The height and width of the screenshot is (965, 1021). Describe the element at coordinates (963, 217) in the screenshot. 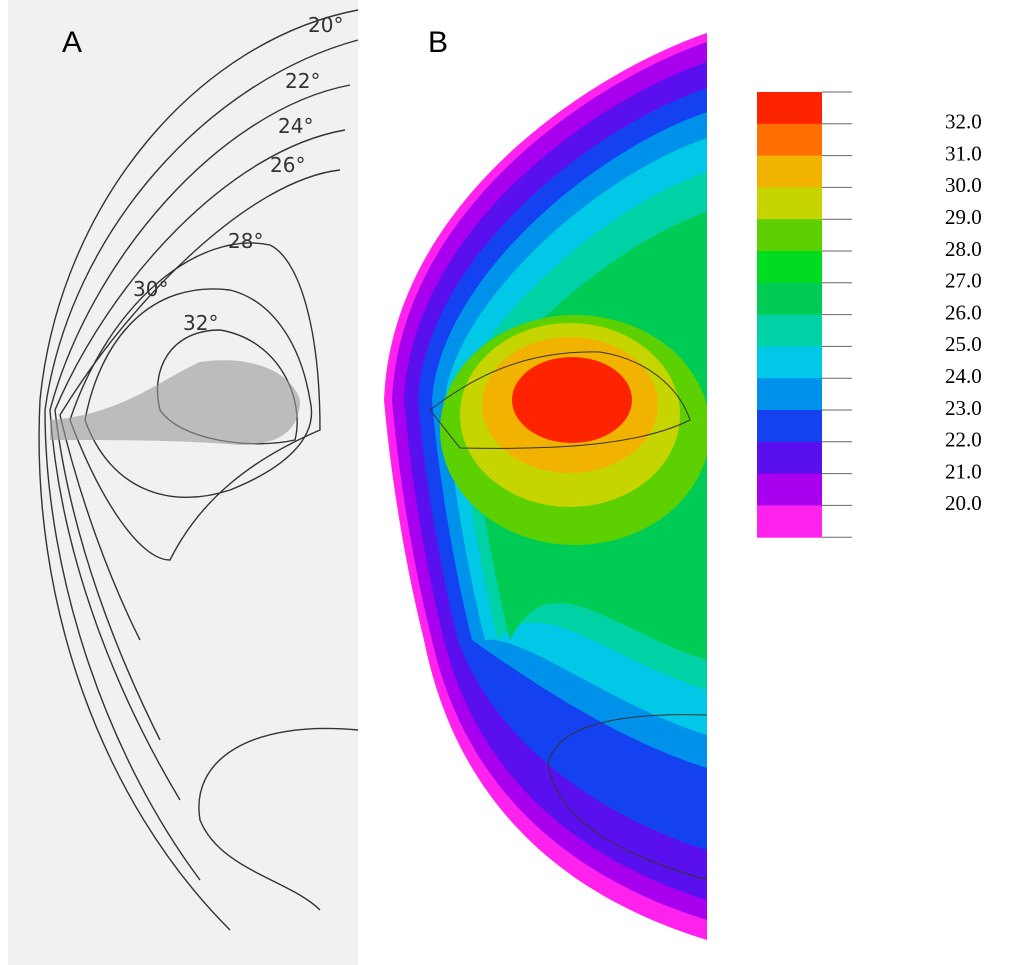

I see `colorbar-label: 29.0` at that location.